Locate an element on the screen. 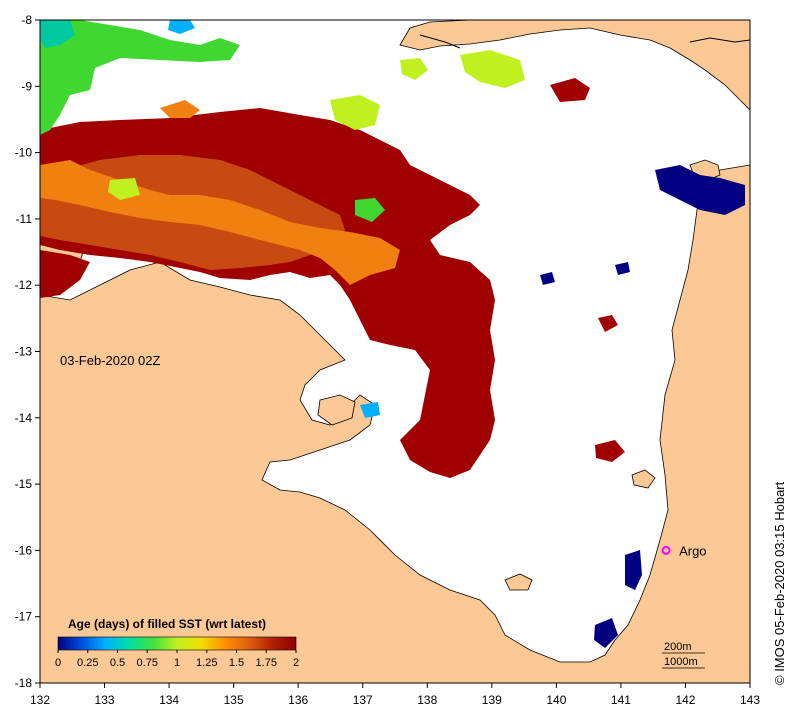 This screenshot has width=791, height=716. x-tick-label: 132 is located at coordinates (40, 700).